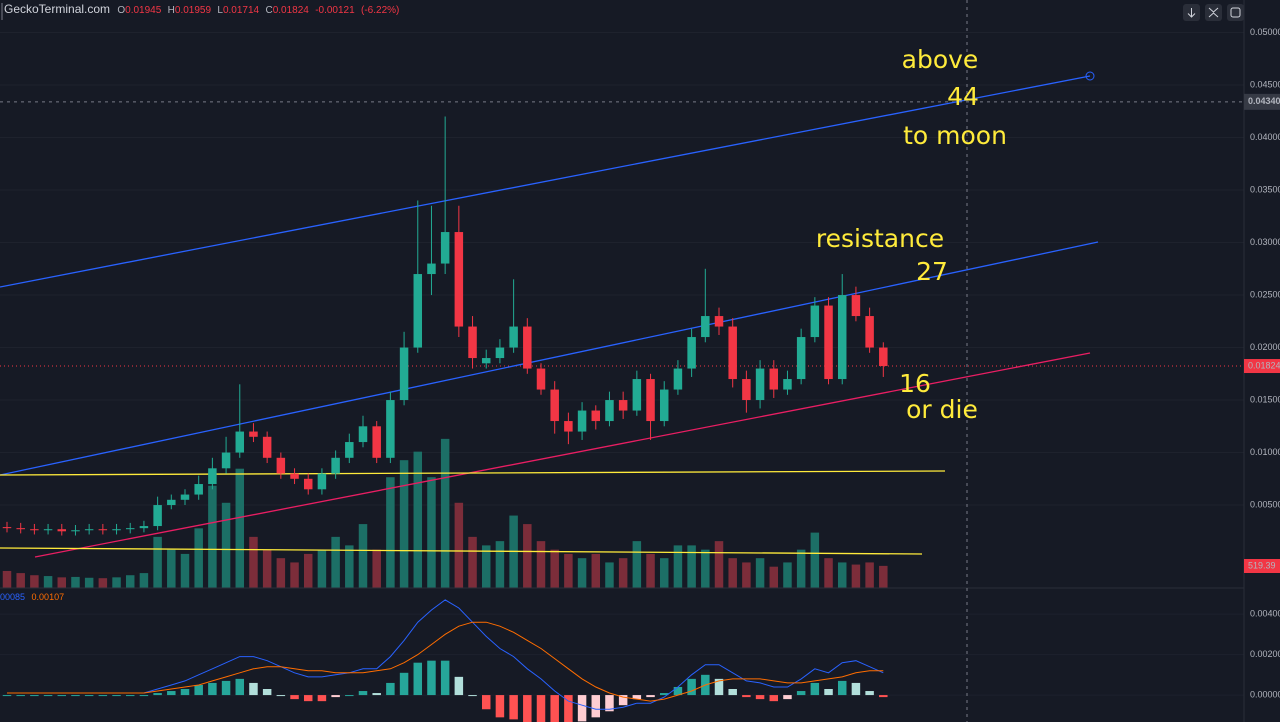  I want to click on y-tick-label: 0.05000, so click(1265, 32).